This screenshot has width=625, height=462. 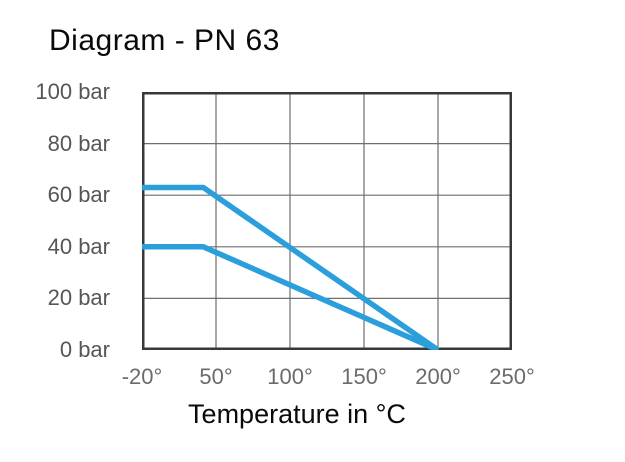 What do you see at coordinates (84, 349) in the screenshot?
I see `y-tick-label: 0 bar` at bounding box center [84, 349].